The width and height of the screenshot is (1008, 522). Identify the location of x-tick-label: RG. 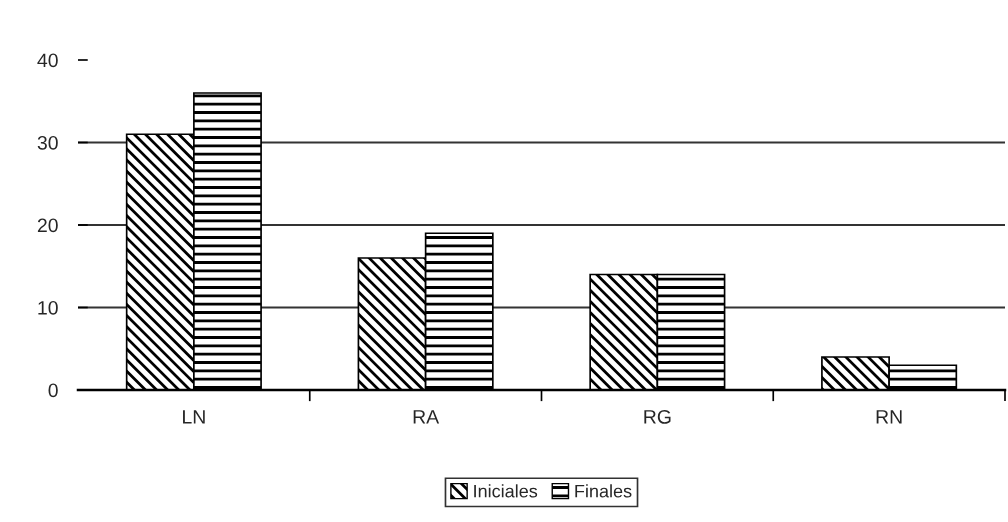
(657, 416).